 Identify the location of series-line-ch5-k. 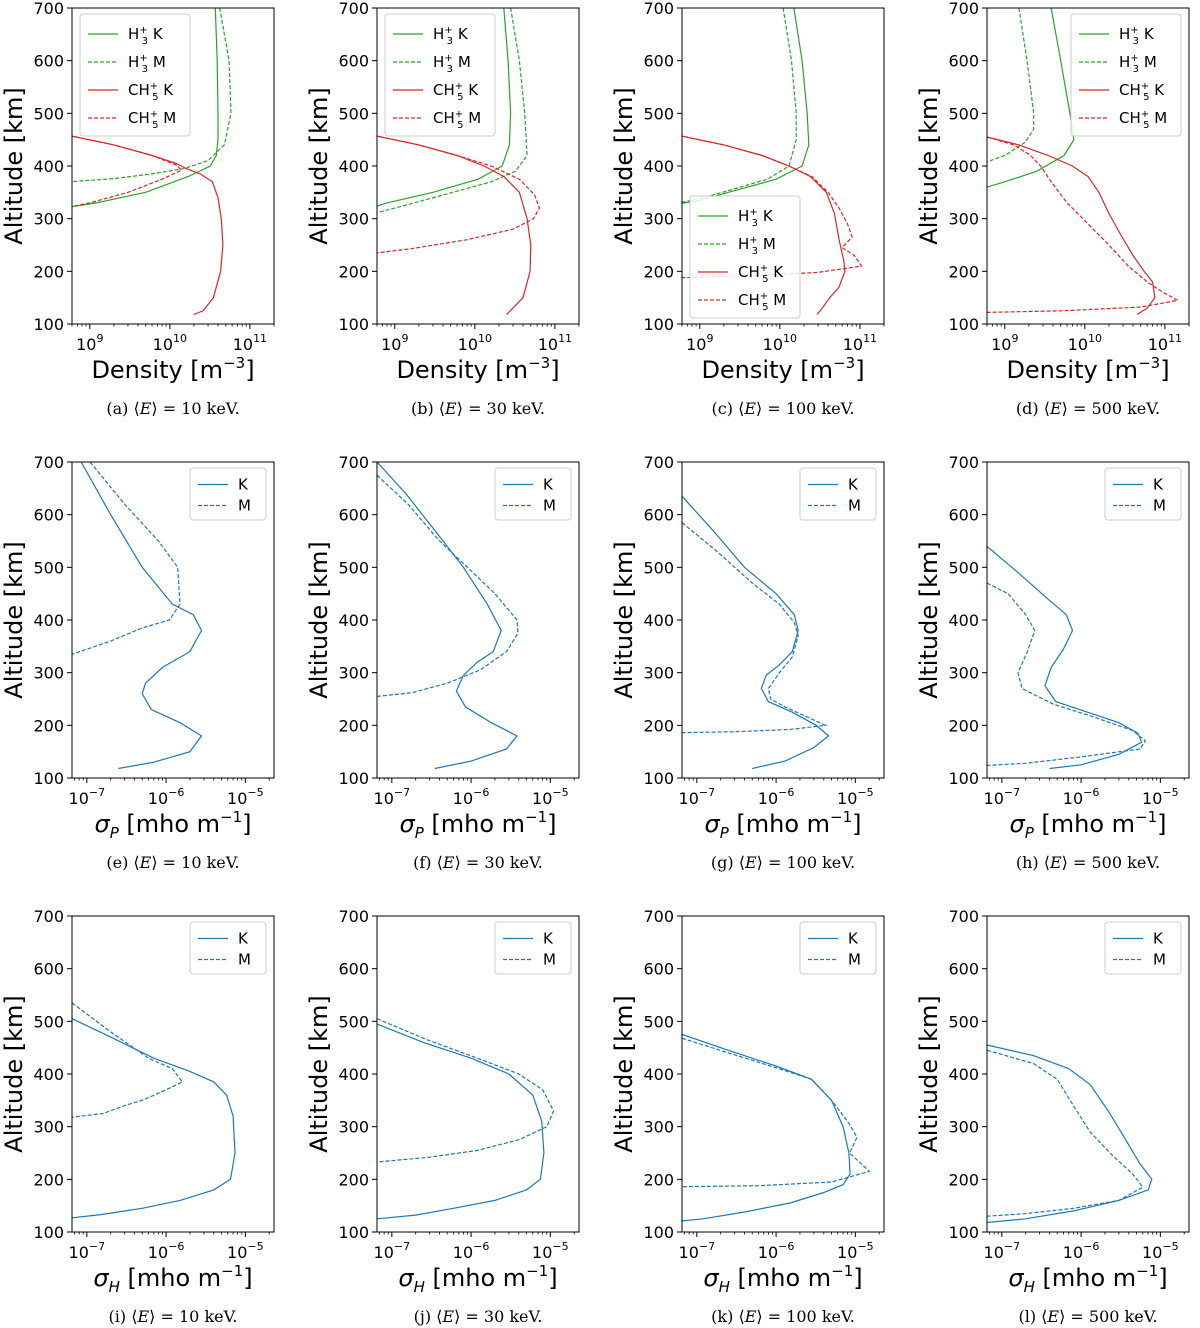
(454, 225).